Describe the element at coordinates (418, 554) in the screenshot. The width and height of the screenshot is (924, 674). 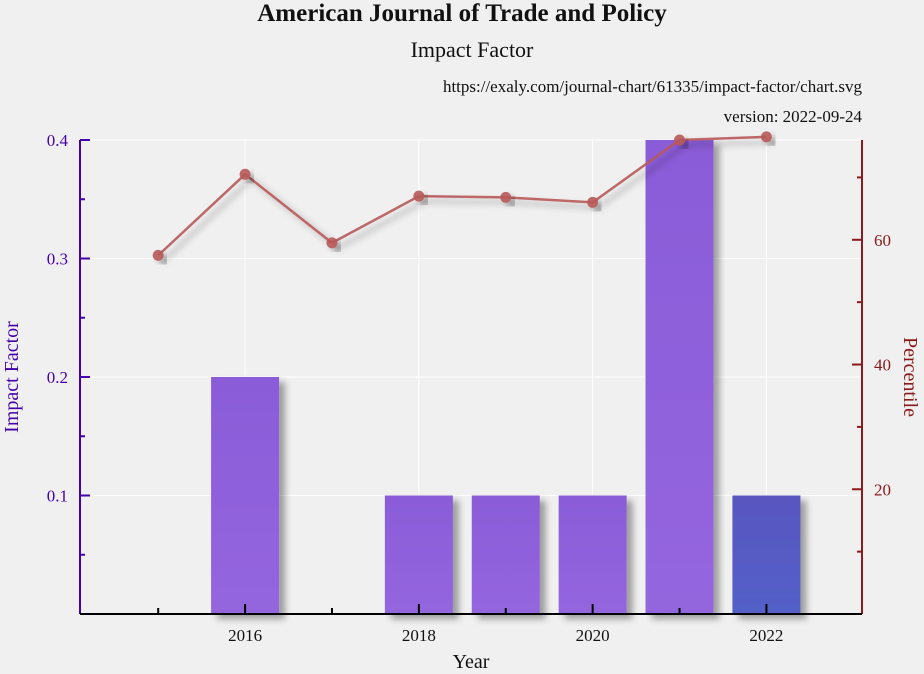
I see `bar-2018` at that location.